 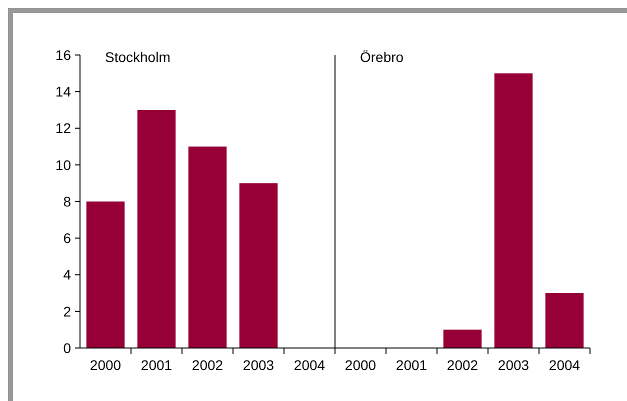 I want to click on y-tick-label: 4, so click(x=67, y=274).